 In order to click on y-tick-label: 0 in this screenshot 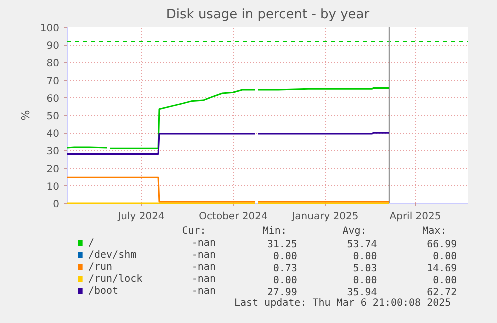, I will do `click(56, 205)`.